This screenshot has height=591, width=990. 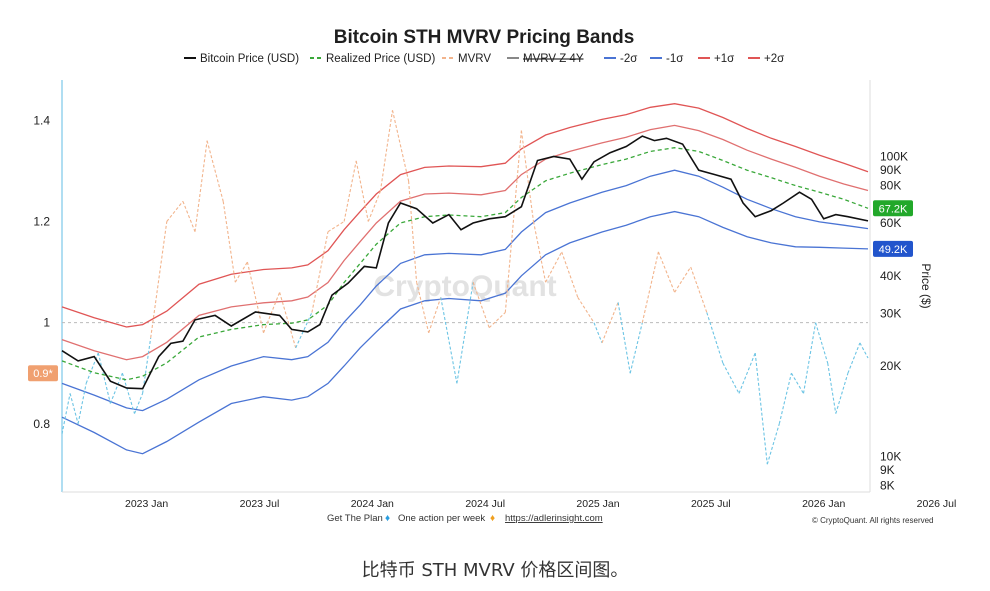 What do you see at coordinates (711, 504) in the screenshot?
I see `x-tick-label: 2025 Jul` at bounding box center [711, 504].